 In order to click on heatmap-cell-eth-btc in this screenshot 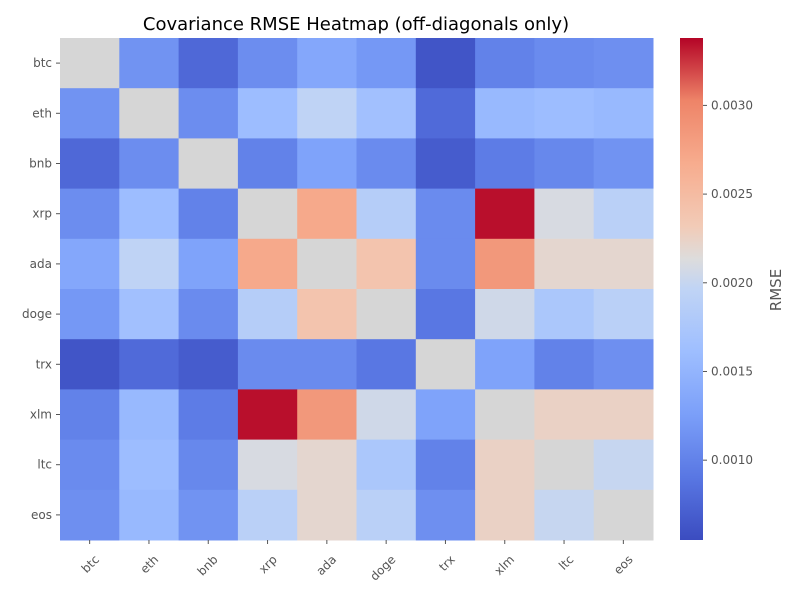, I will do `click(90, 113)`.